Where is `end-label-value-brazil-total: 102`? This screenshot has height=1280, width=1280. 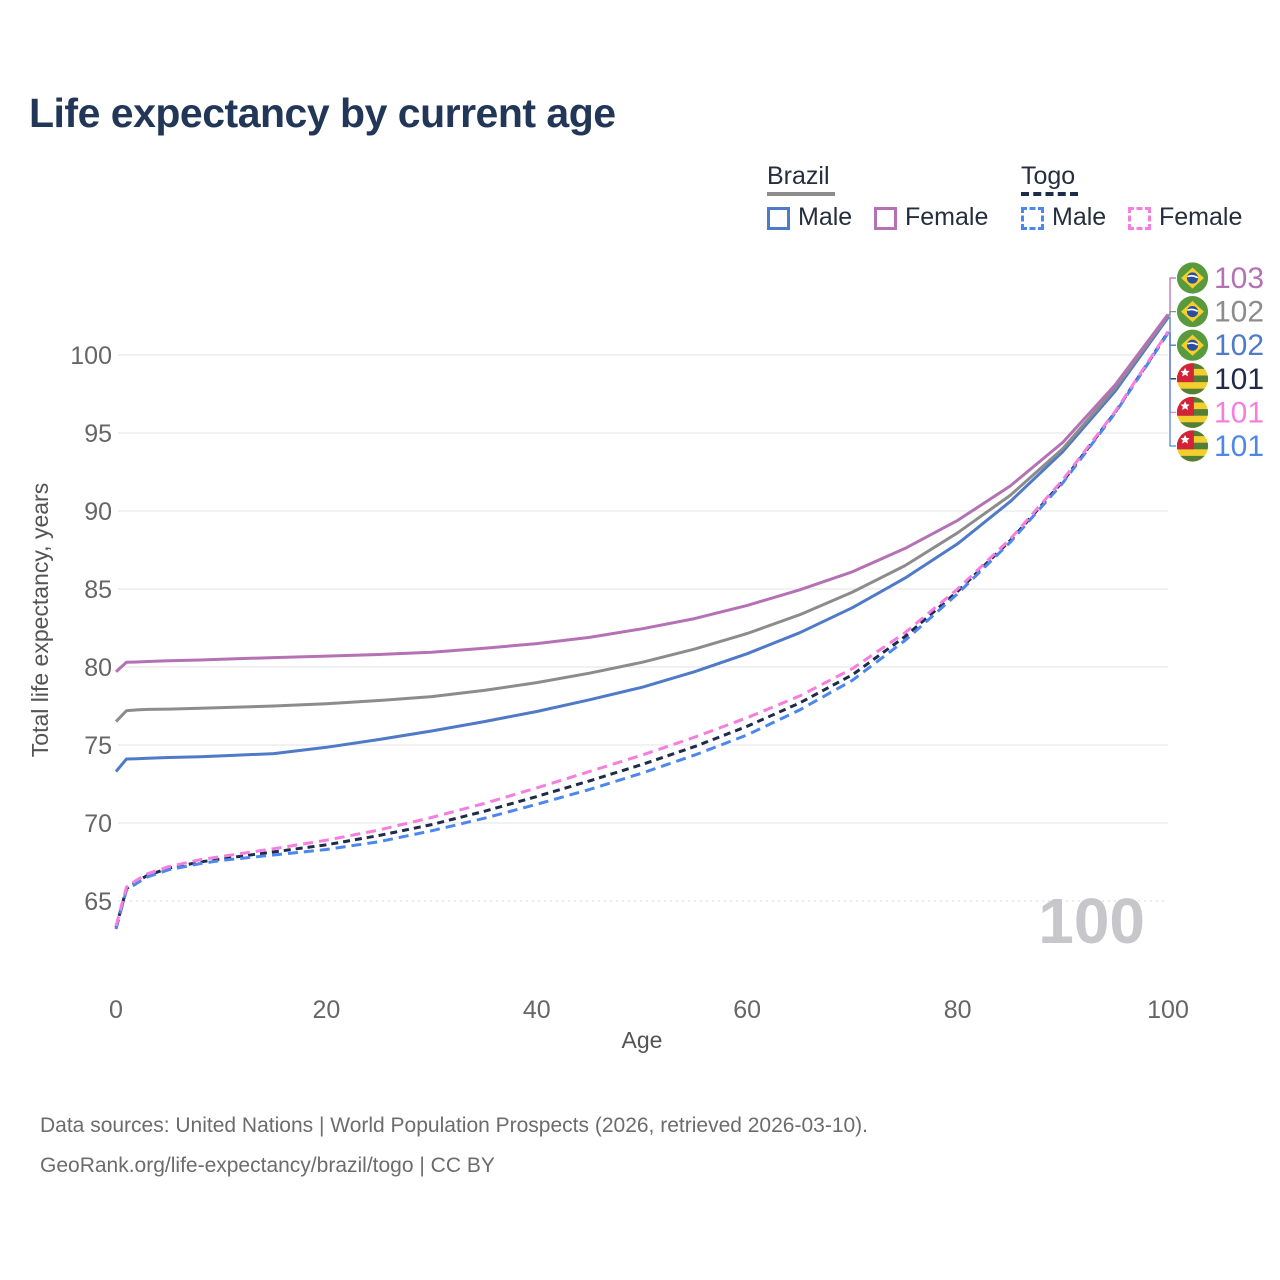 end-label-value-brazil-total: 102 is located at coordinates (1239, 312).